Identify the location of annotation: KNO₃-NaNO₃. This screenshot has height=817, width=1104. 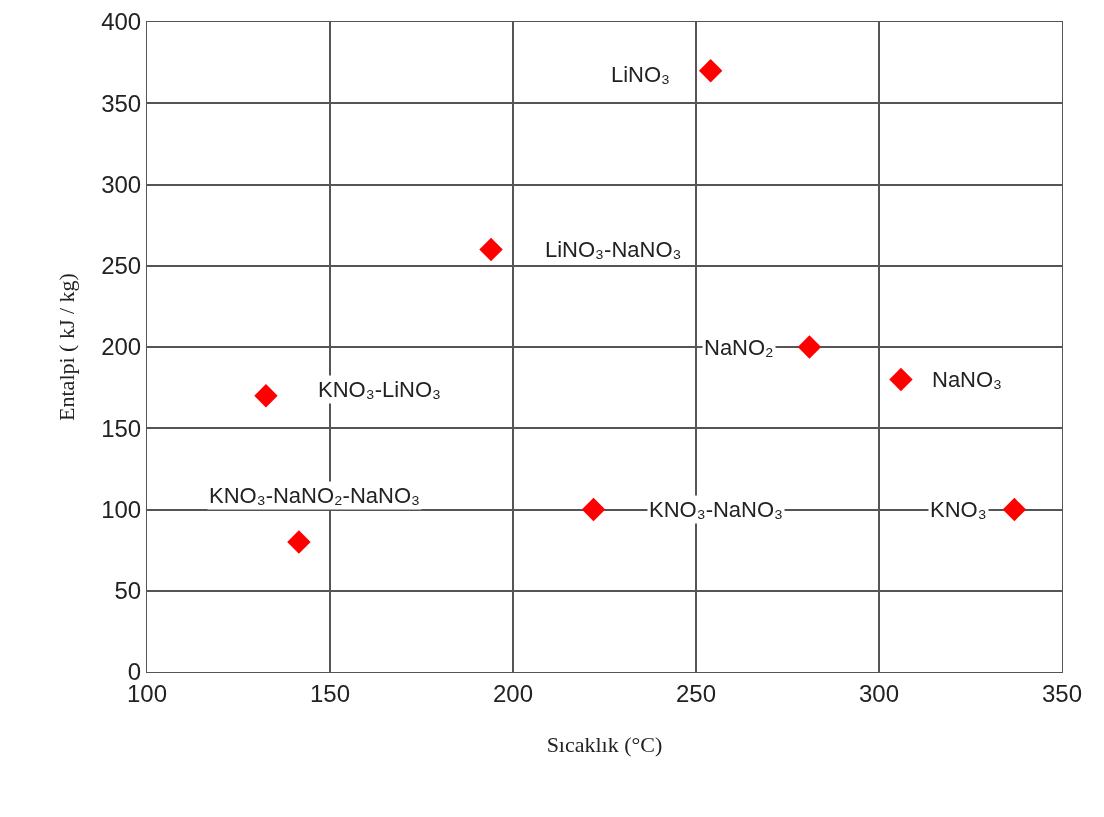
(716, 509).